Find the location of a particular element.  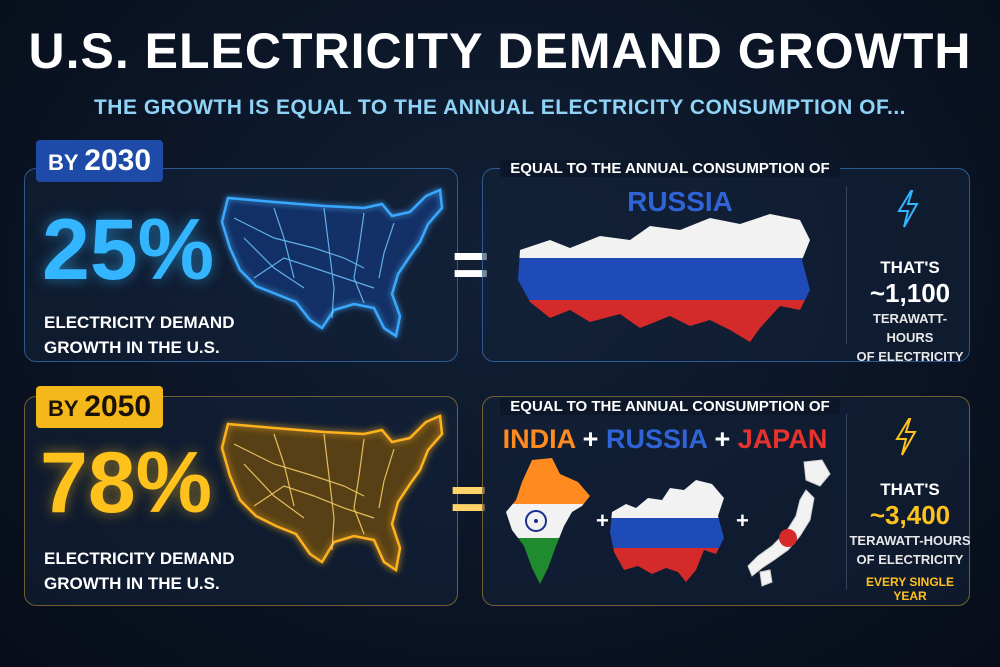

percent-2050: 78% is located at coordinates (126, 483).